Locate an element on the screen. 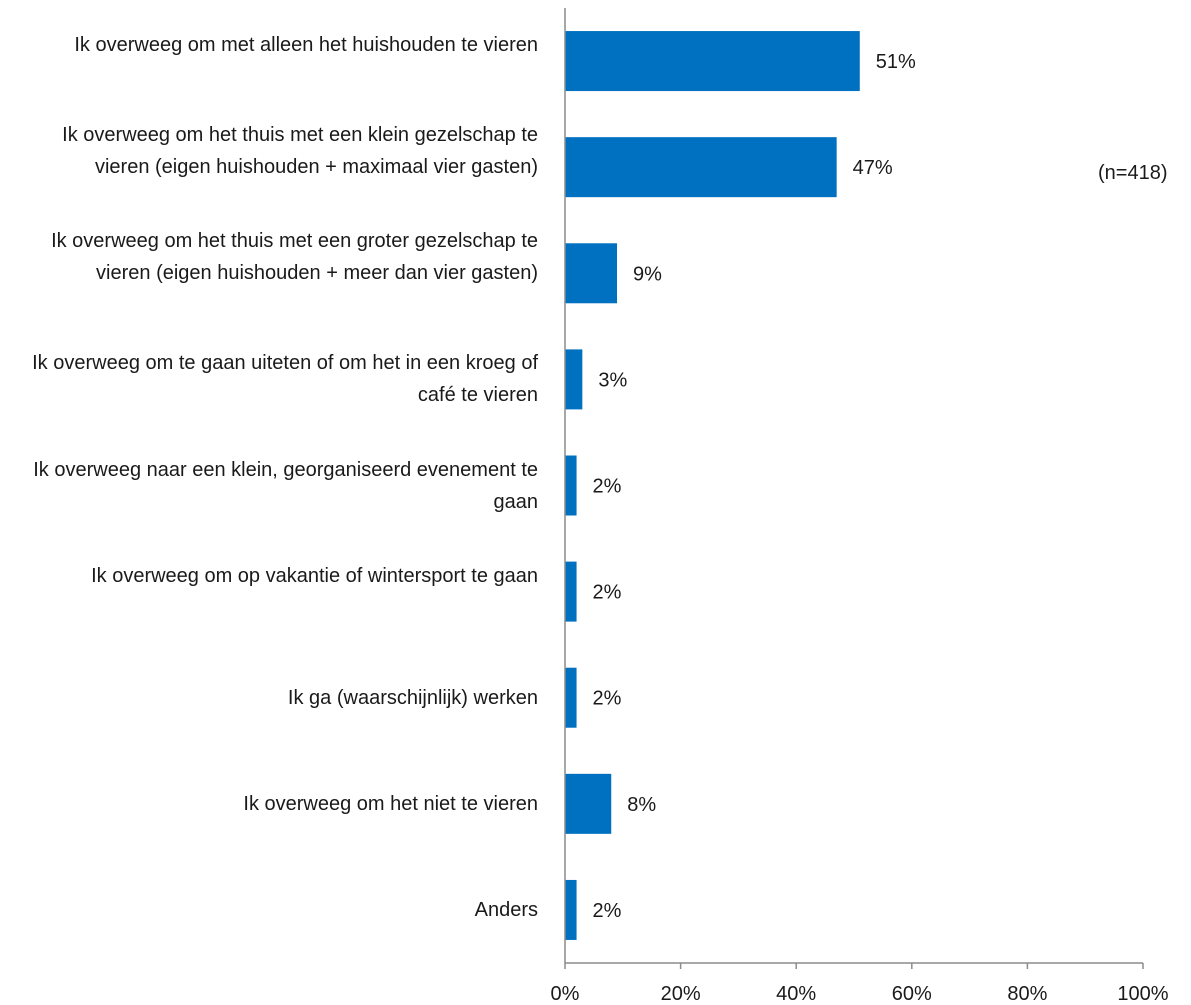 This screenshot has height=1005, width=1191. data-label: 8% is located at coordinates (641, 805).